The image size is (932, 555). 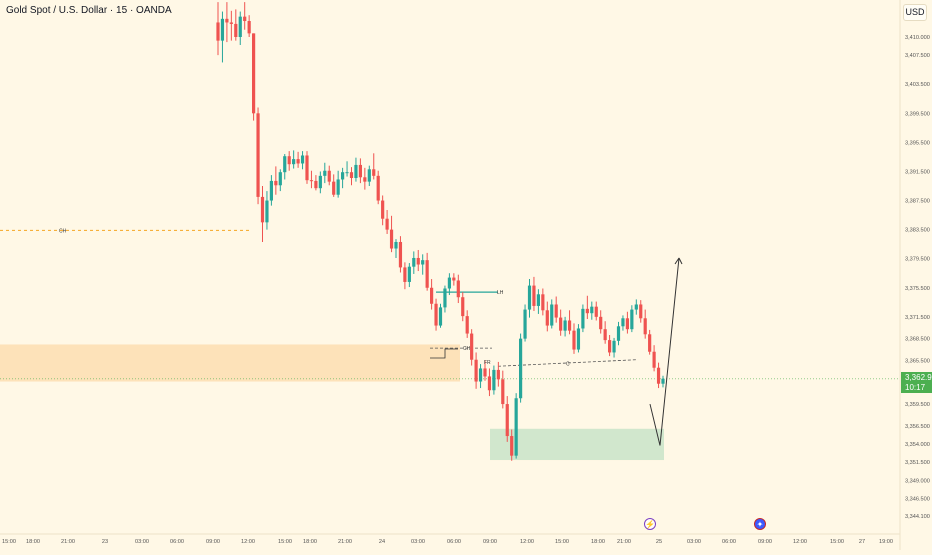 I want to click on y-tick-label: 3,359.500, so click(x=917, y=405).